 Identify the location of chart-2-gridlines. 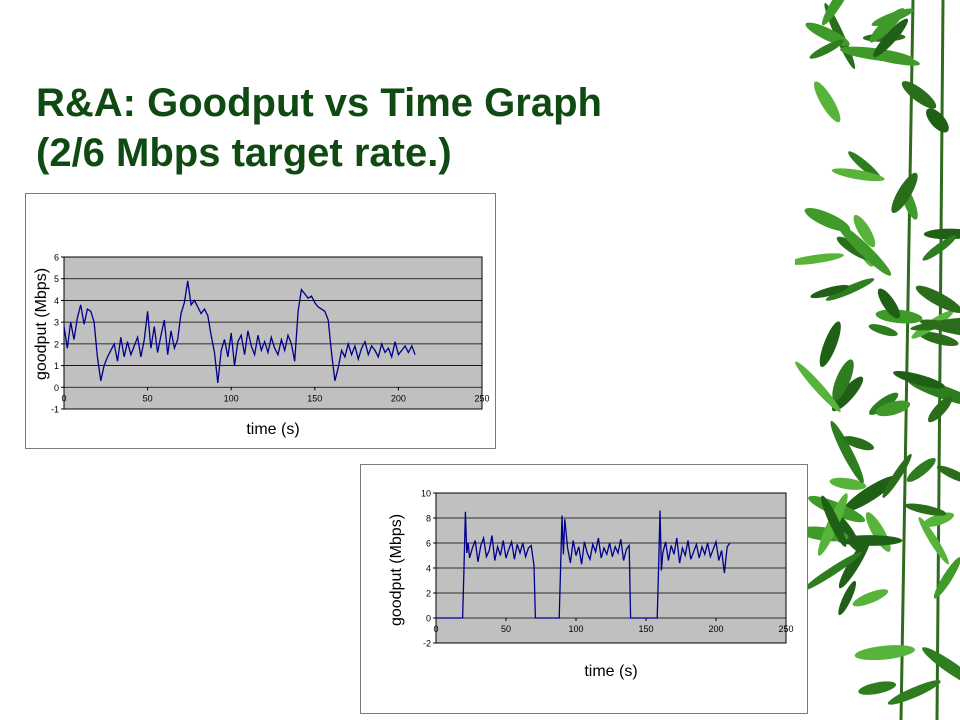
(611, 568).